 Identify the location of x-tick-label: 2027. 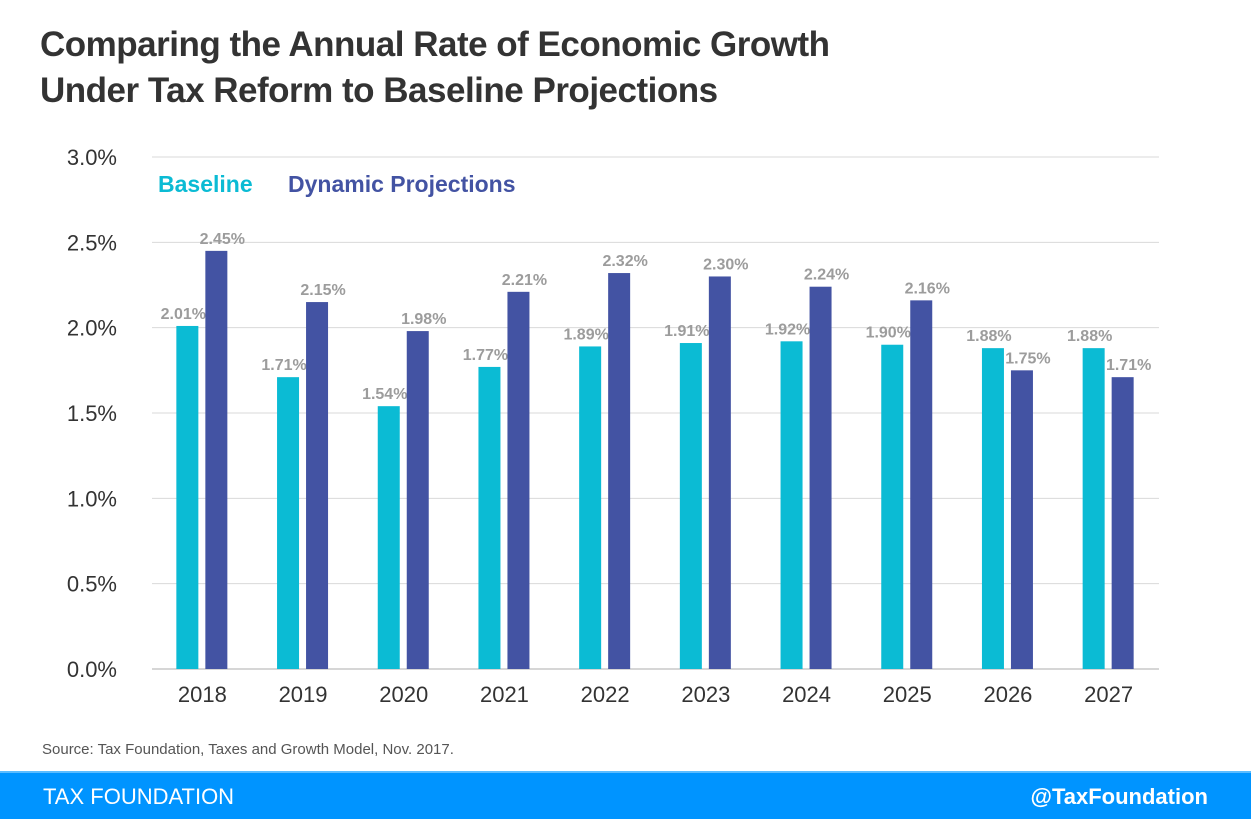
(1108, 694).